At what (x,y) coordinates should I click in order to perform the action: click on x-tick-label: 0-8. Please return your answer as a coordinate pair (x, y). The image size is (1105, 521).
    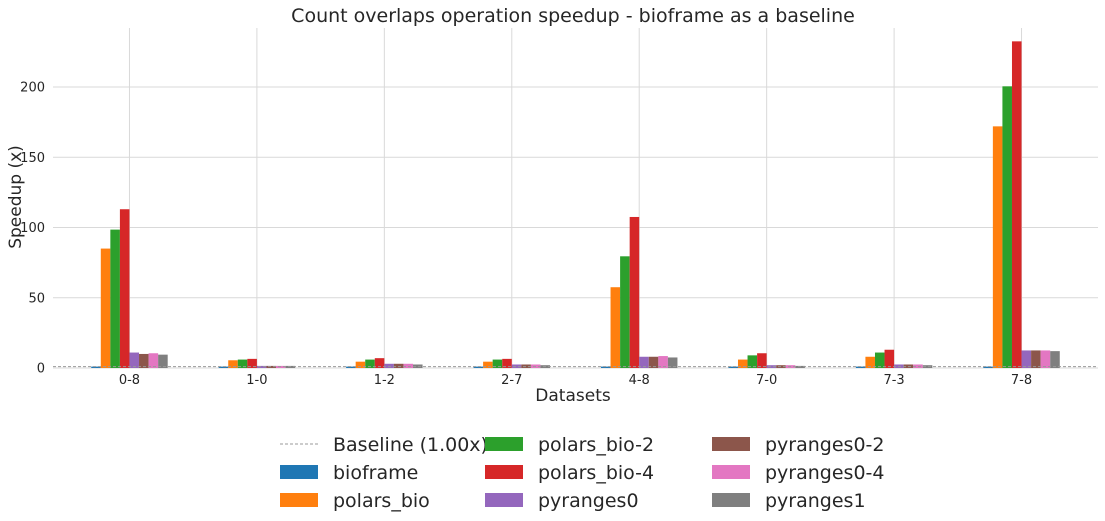
    Looking at the image, I should click on (129, 380).